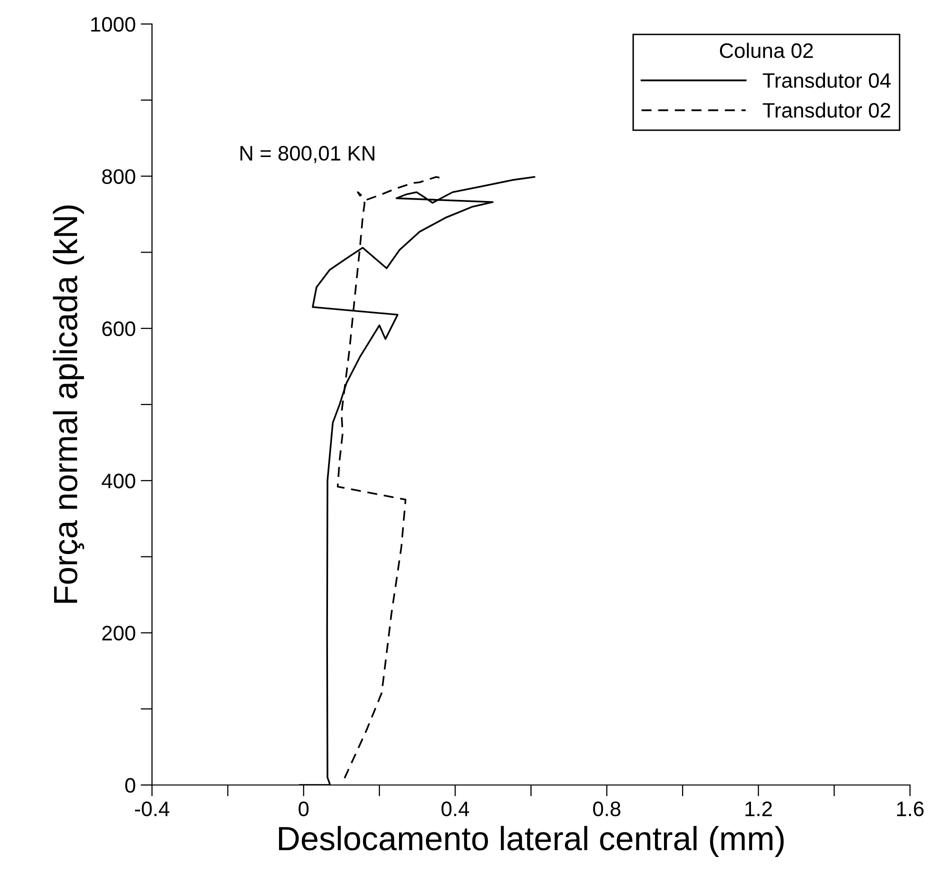  Describe the element at coordinates (910, 809) in the screenshot. I see `x-tick-label: 1.6` at that location.